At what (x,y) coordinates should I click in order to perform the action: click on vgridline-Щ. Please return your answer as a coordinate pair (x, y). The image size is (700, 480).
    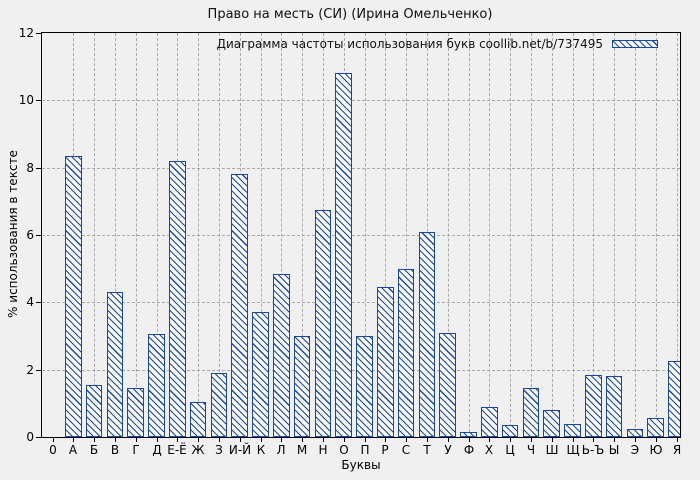
    Looking at the image, I should click on (573, 235).